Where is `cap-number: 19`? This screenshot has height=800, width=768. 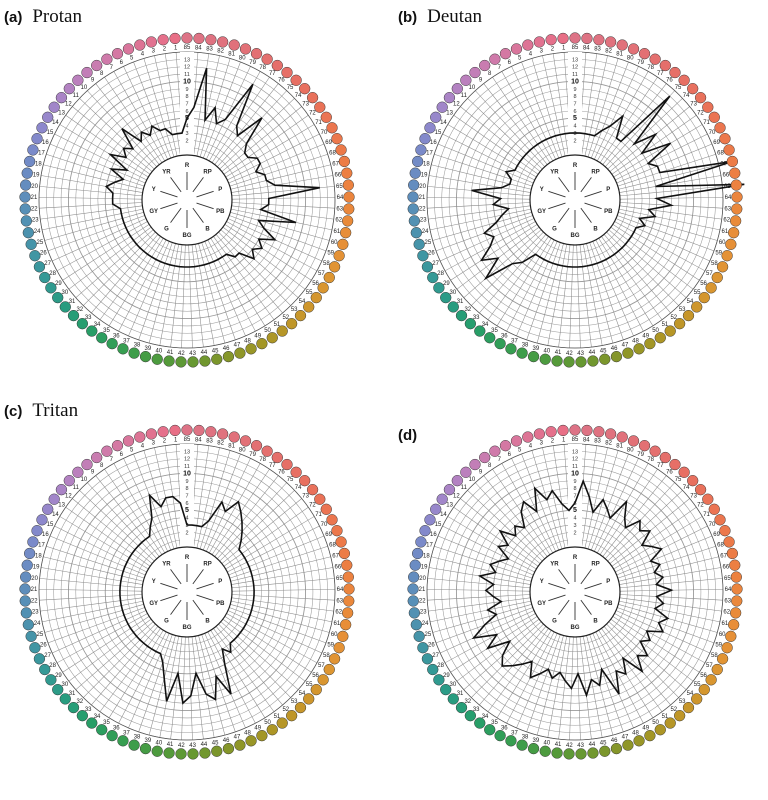
cap-number: 19 is located at coordinates (36, 176).